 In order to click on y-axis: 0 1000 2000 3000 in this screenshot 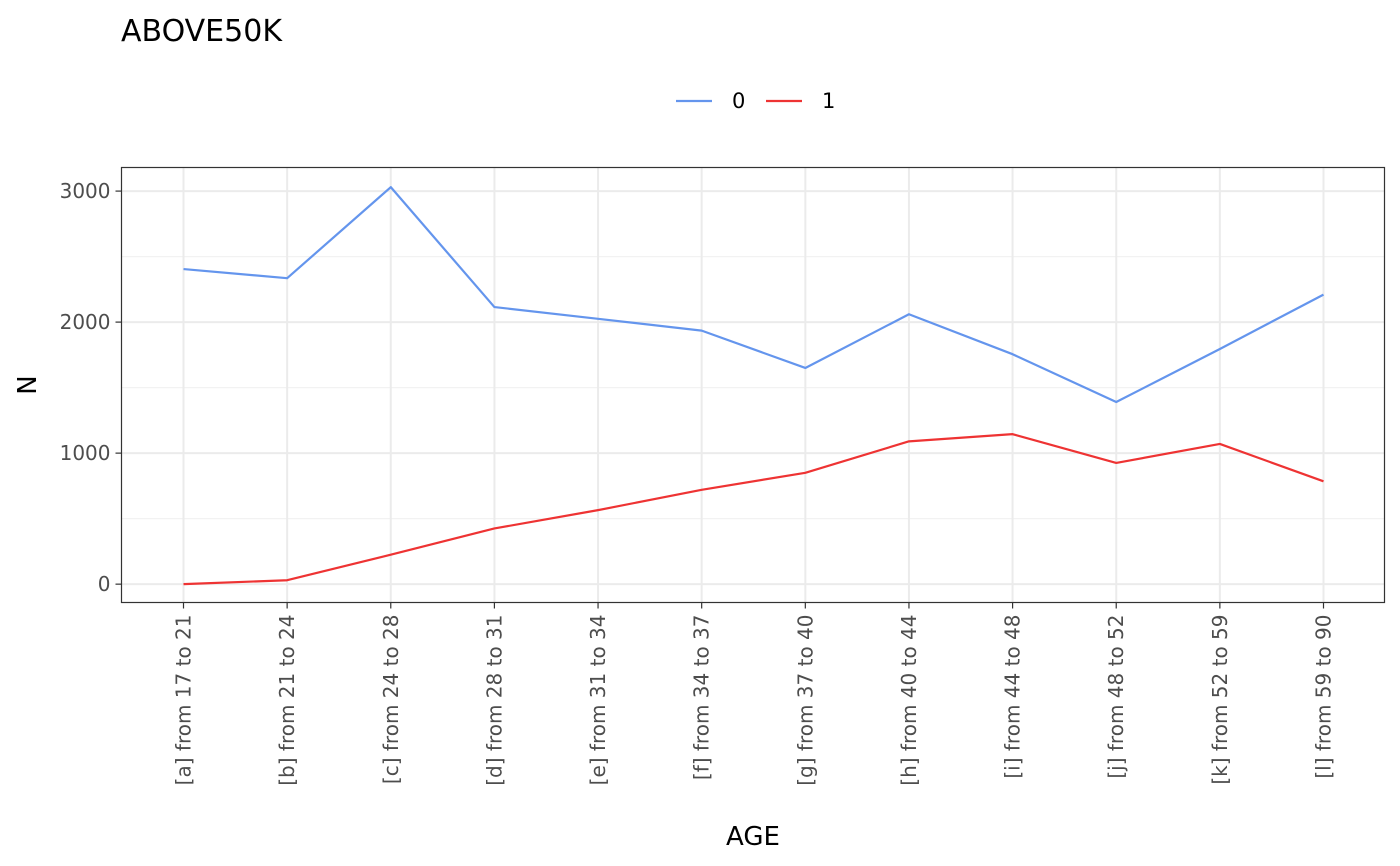, I will do `click(91, 387)`.